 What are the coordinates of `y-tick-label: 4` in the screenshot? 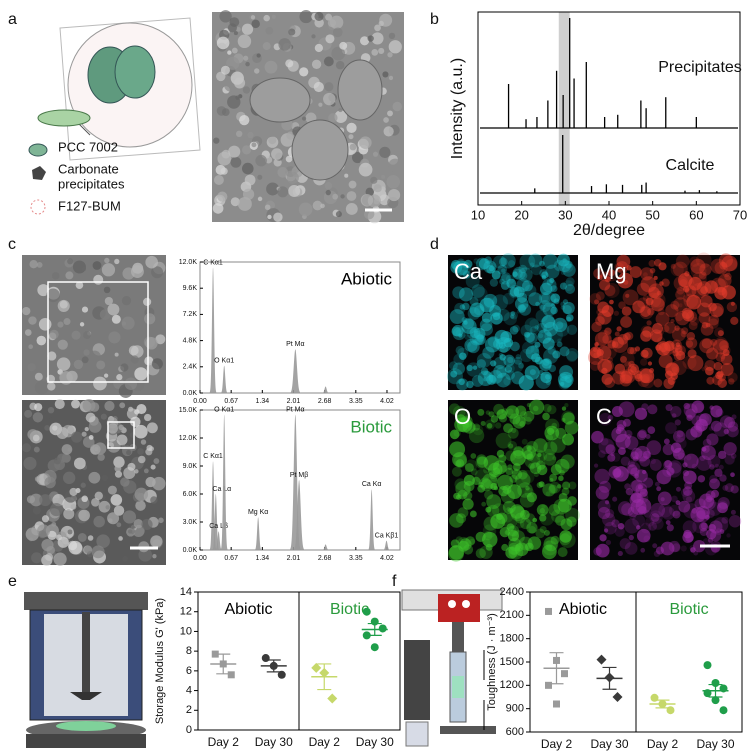 It's located at (189, 690).